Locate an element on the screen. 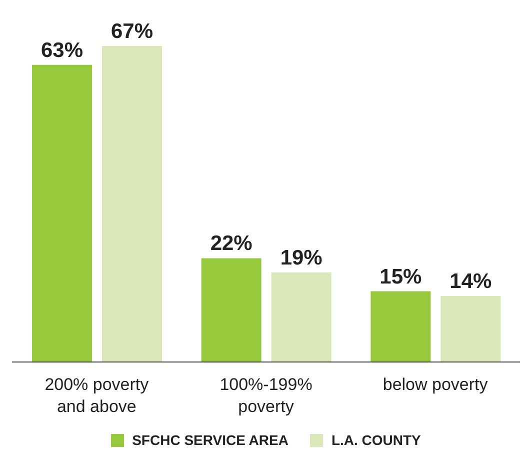  x-tick-label: 200% poverty and above is located at coordinates (97, 395).